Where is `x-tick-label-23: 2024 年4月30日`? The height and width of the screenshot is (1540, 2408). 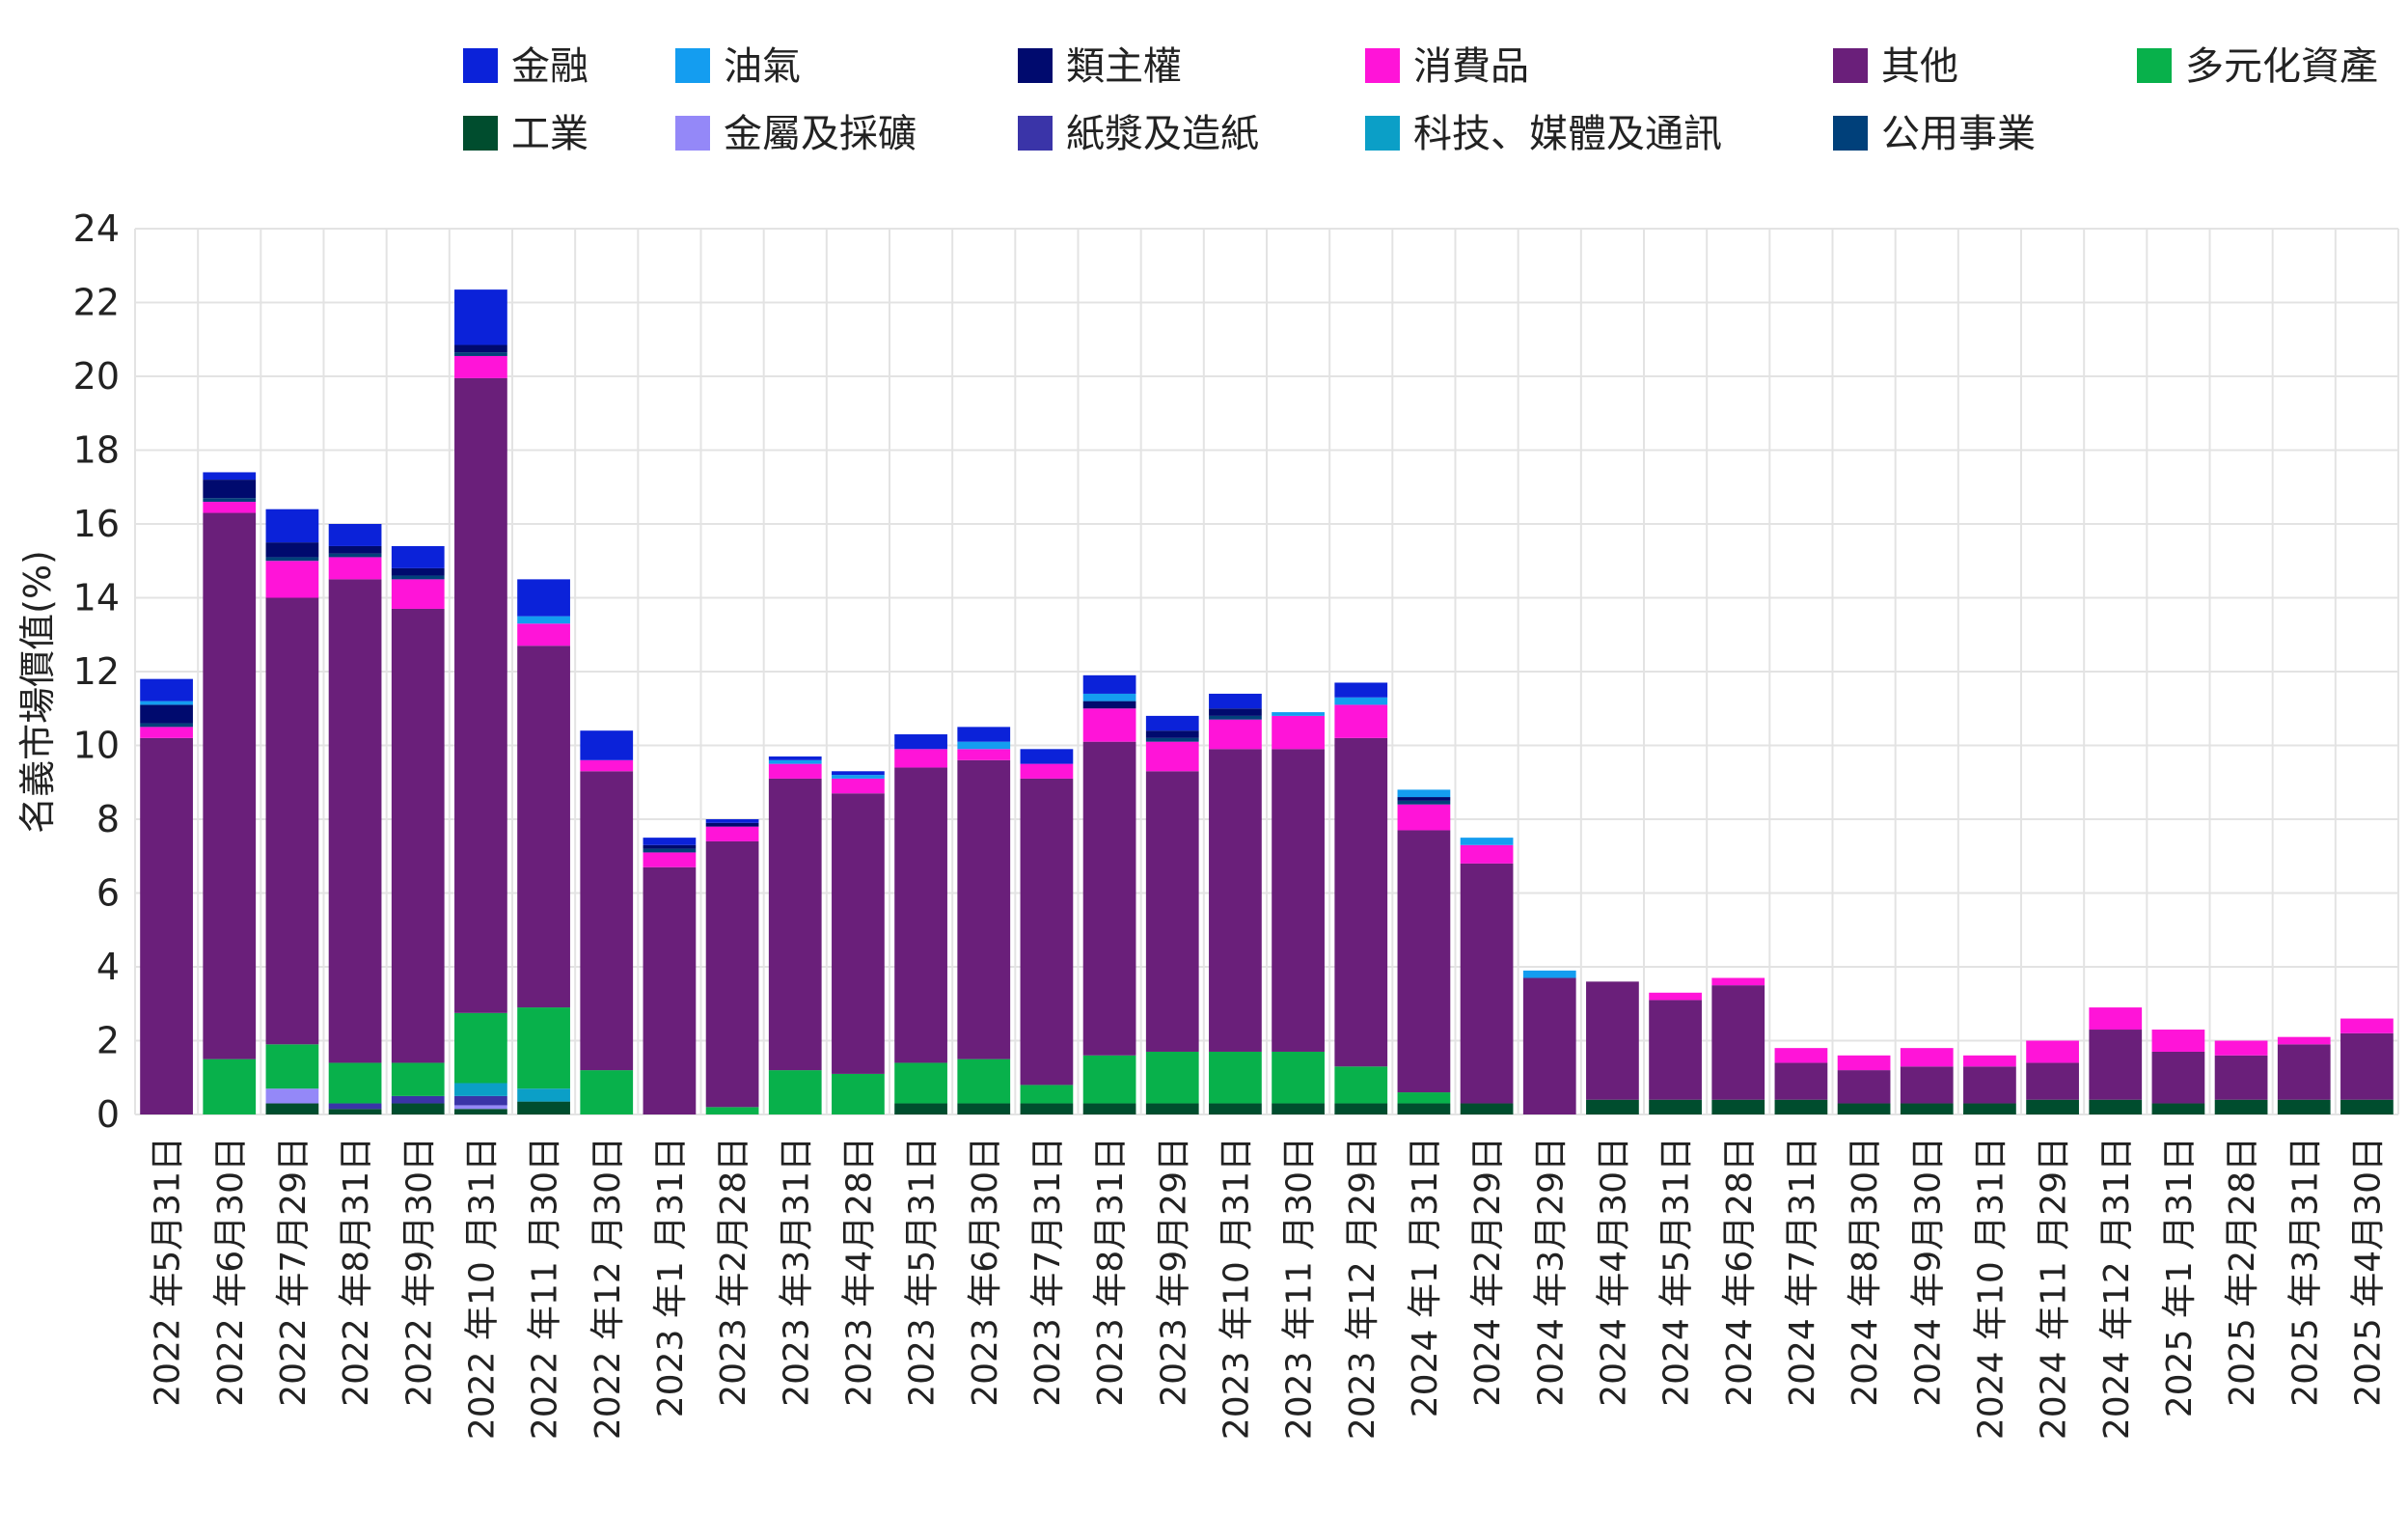
x-tick-label-23: 2024 年4月30日 is located at coordinates (1613, 1272).